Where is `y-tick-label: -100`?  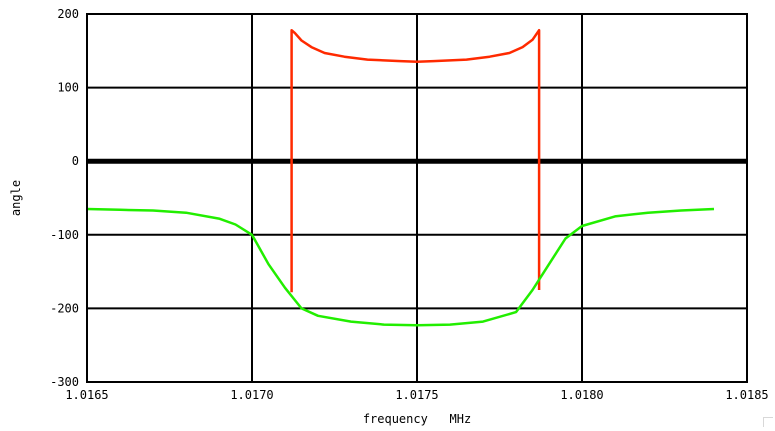 y-tick-label: -100 is located at coordinates (64, 235).